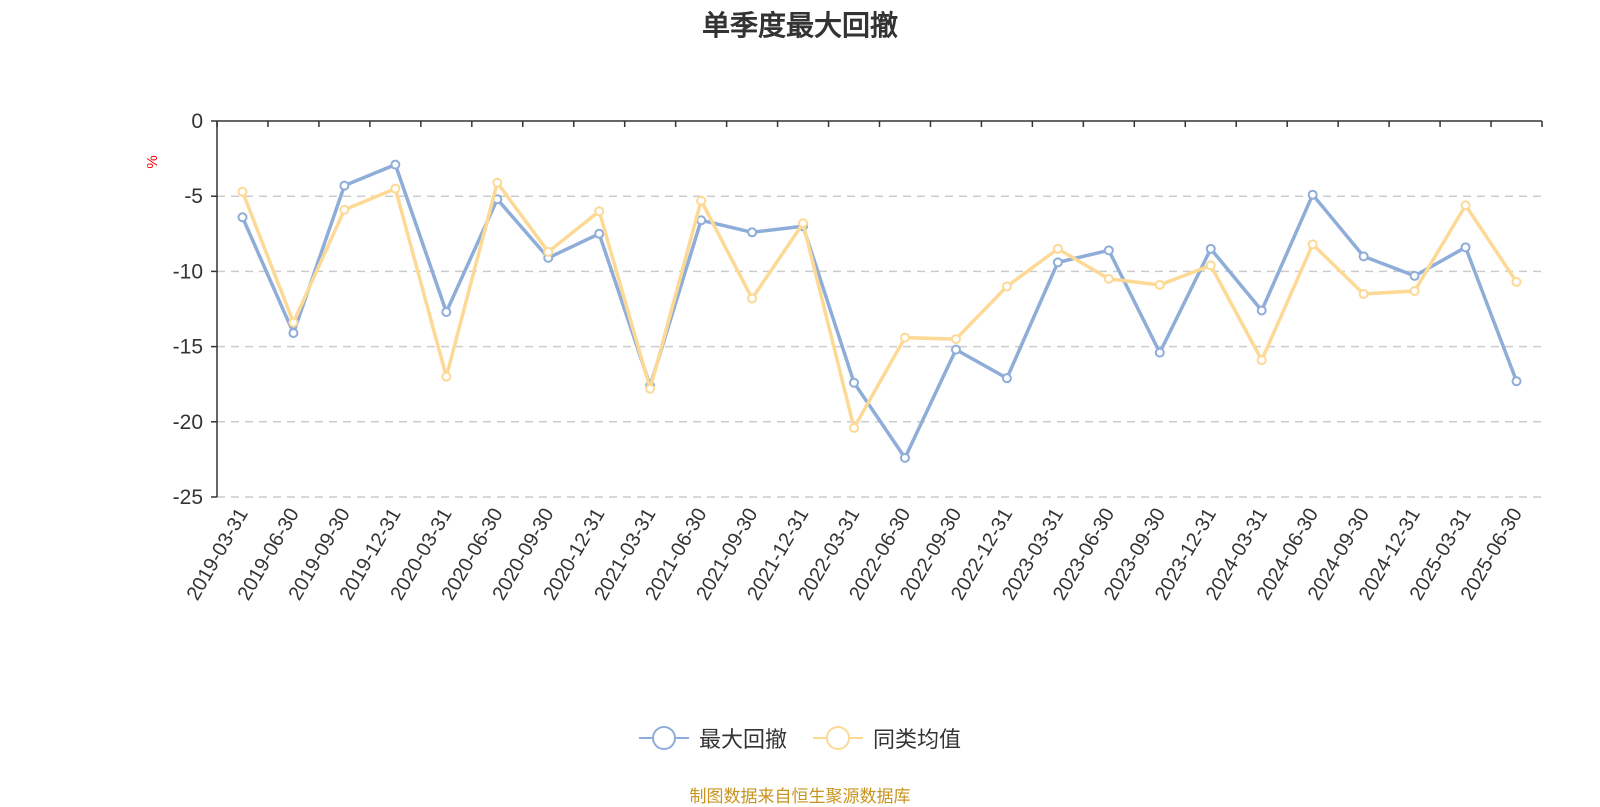 Image resolution: width=1600 pixels, height=807 pixels. I want to click on chart-title: 单季度最大回撤, so click(799, 25).